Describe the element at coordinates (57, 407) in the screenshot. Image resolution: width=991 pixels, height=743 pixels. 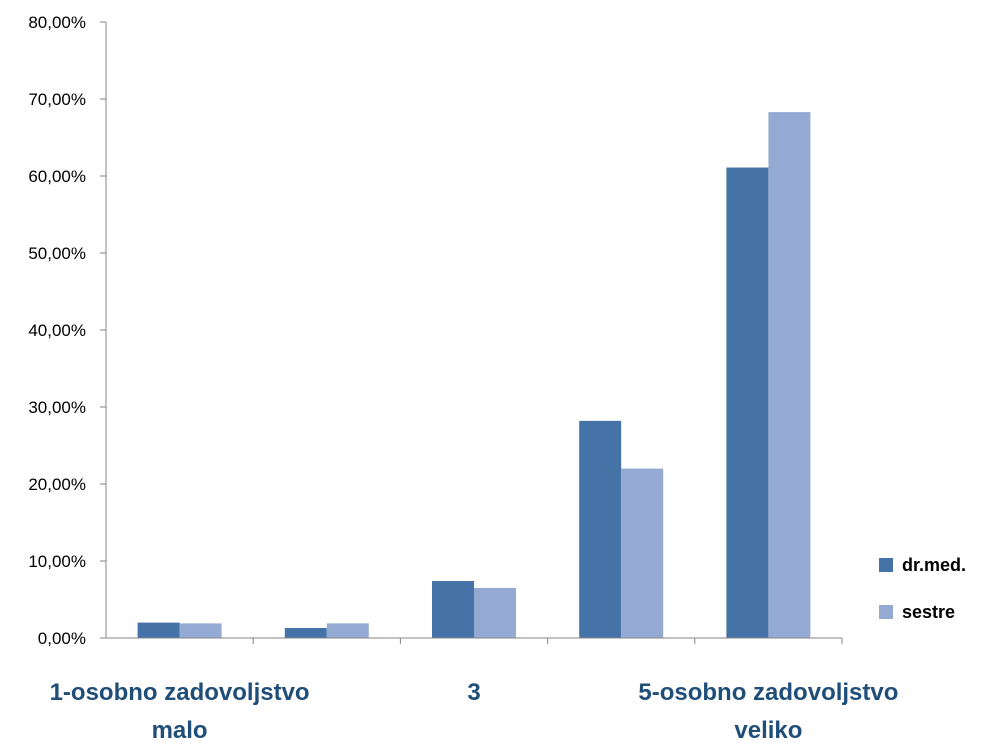
I see `y-tick-label: 30,00%` at that location.